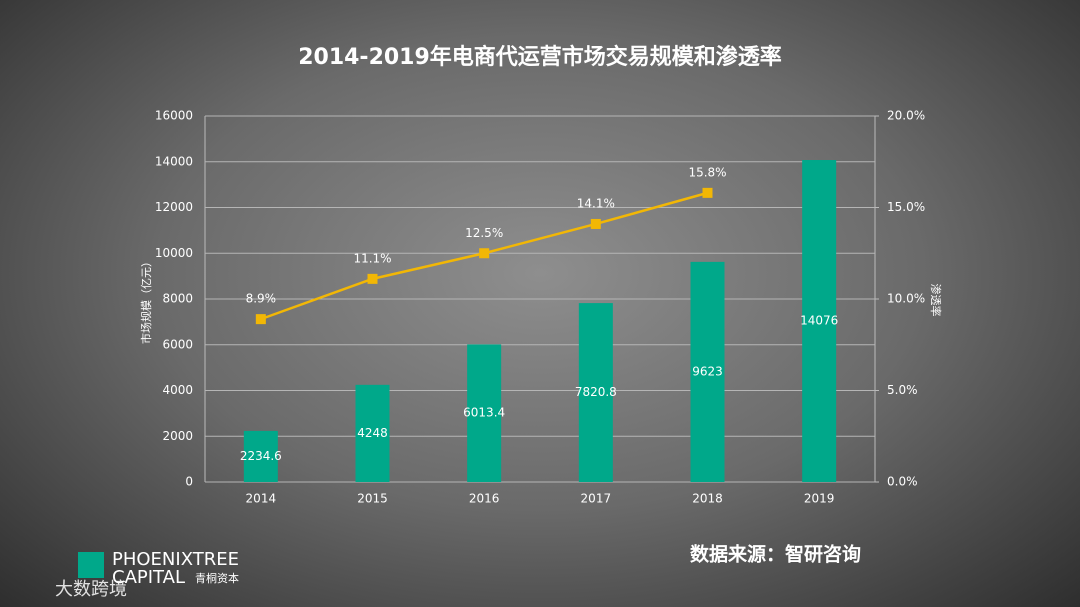  Describe the element at coordinates (177, 299) in the screenshot. I see `y-tick-label: 8000` at that location.